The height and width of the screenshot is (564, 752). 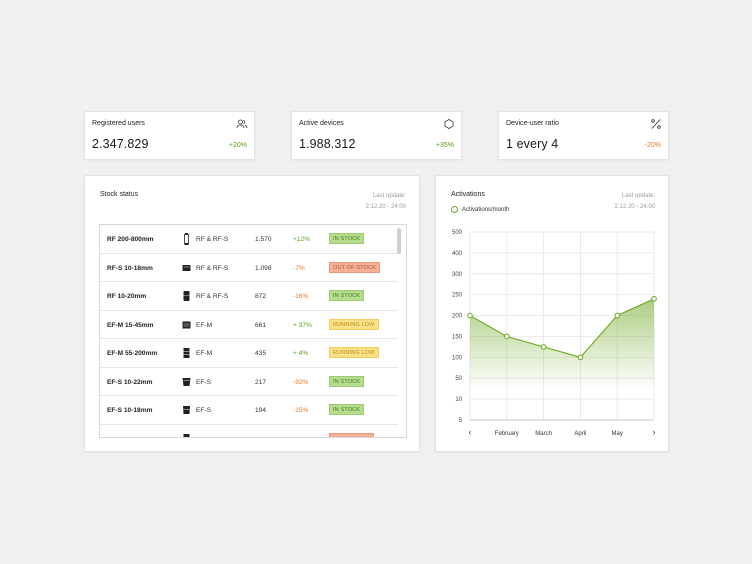 What do you see at coordinates (263, 268) in the screenshot?
I see `stock-count: 1.098` at bounding box center [263, 268].